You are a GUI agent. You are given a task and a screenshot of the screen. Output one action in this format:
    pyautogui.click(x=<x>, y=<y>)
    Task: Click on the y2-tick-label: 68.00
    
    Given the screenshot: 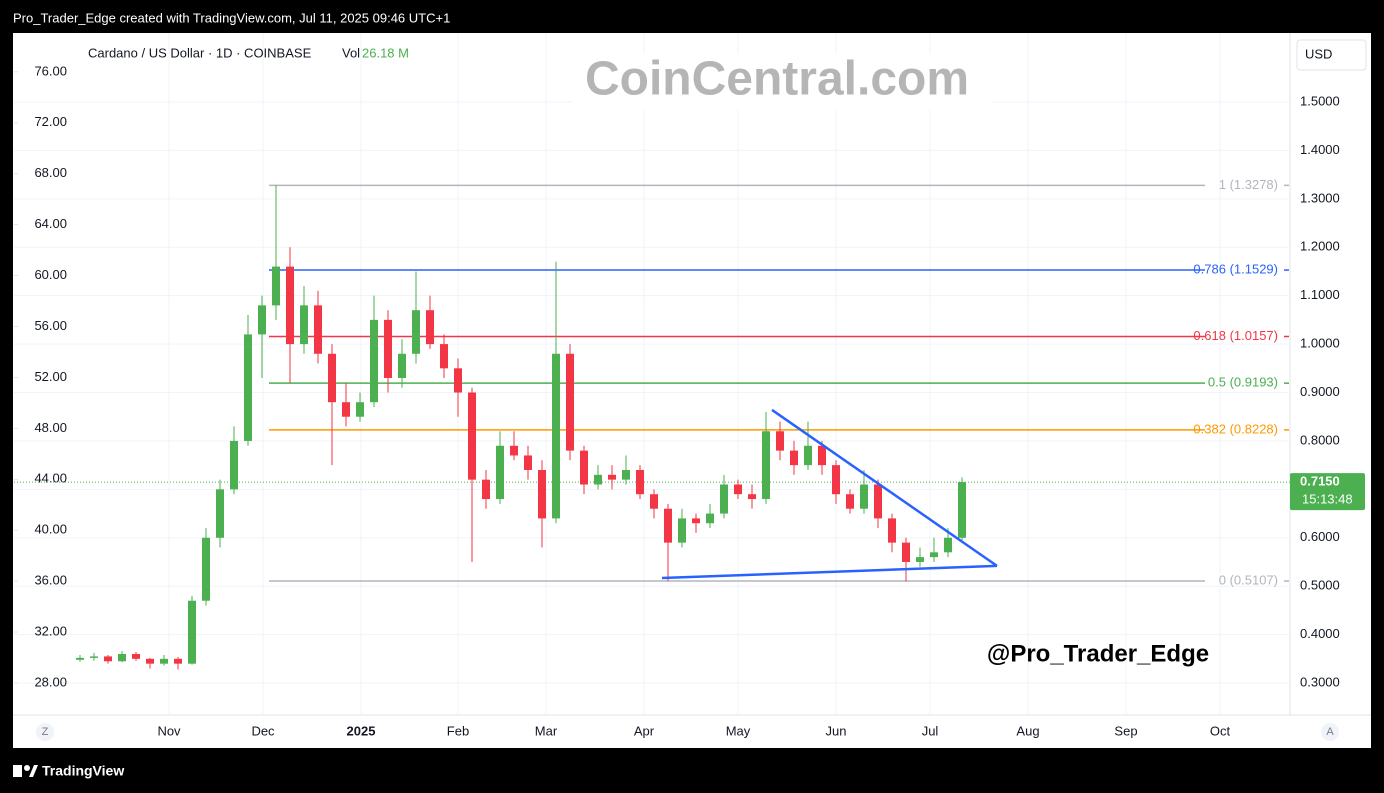 What is the action you would take?
    pyautogui.click(x=50, y=172)
    